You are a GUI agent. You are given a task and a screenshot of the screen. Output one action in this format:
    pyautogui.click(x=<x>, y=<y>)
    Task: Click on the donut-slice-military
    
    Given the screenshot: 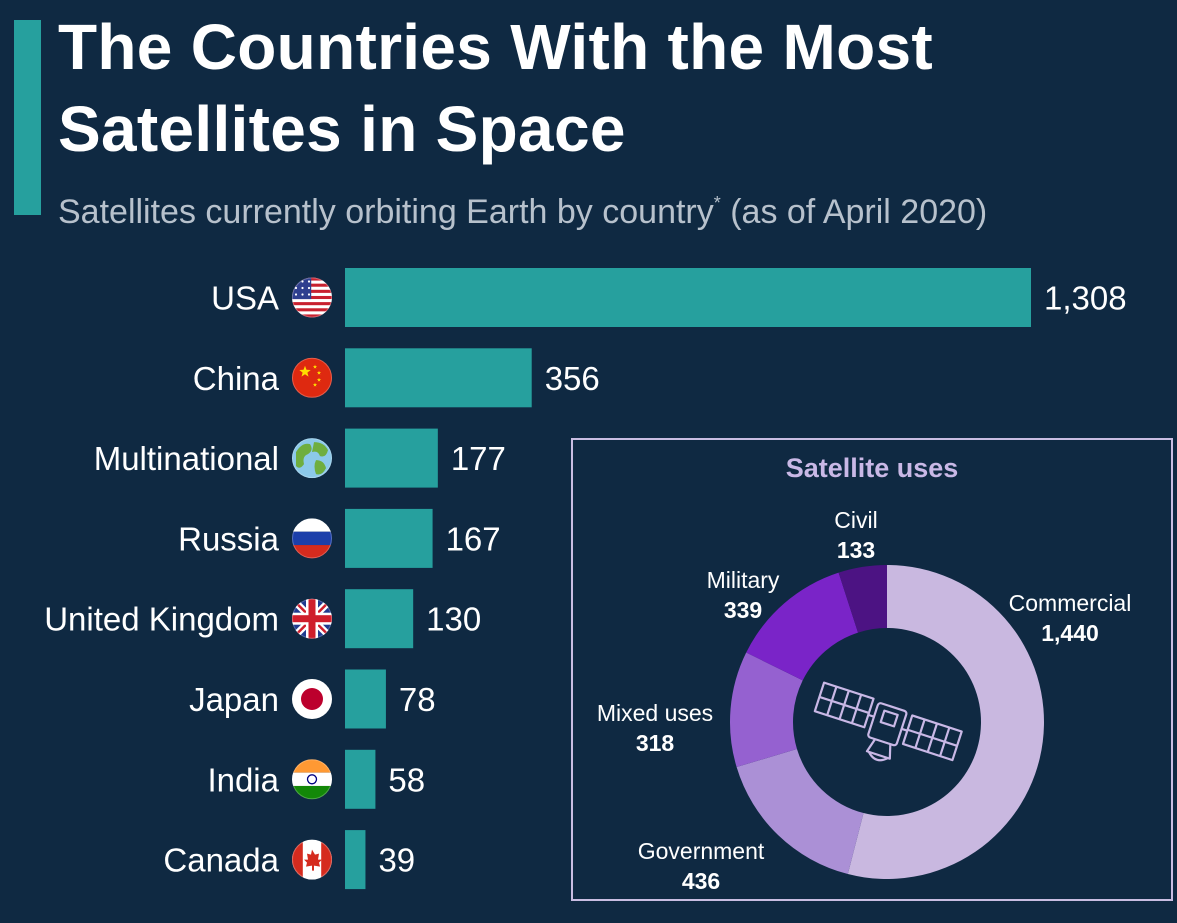 What is the action you would take?
    pyautogui.click(x=802, y=626)
    